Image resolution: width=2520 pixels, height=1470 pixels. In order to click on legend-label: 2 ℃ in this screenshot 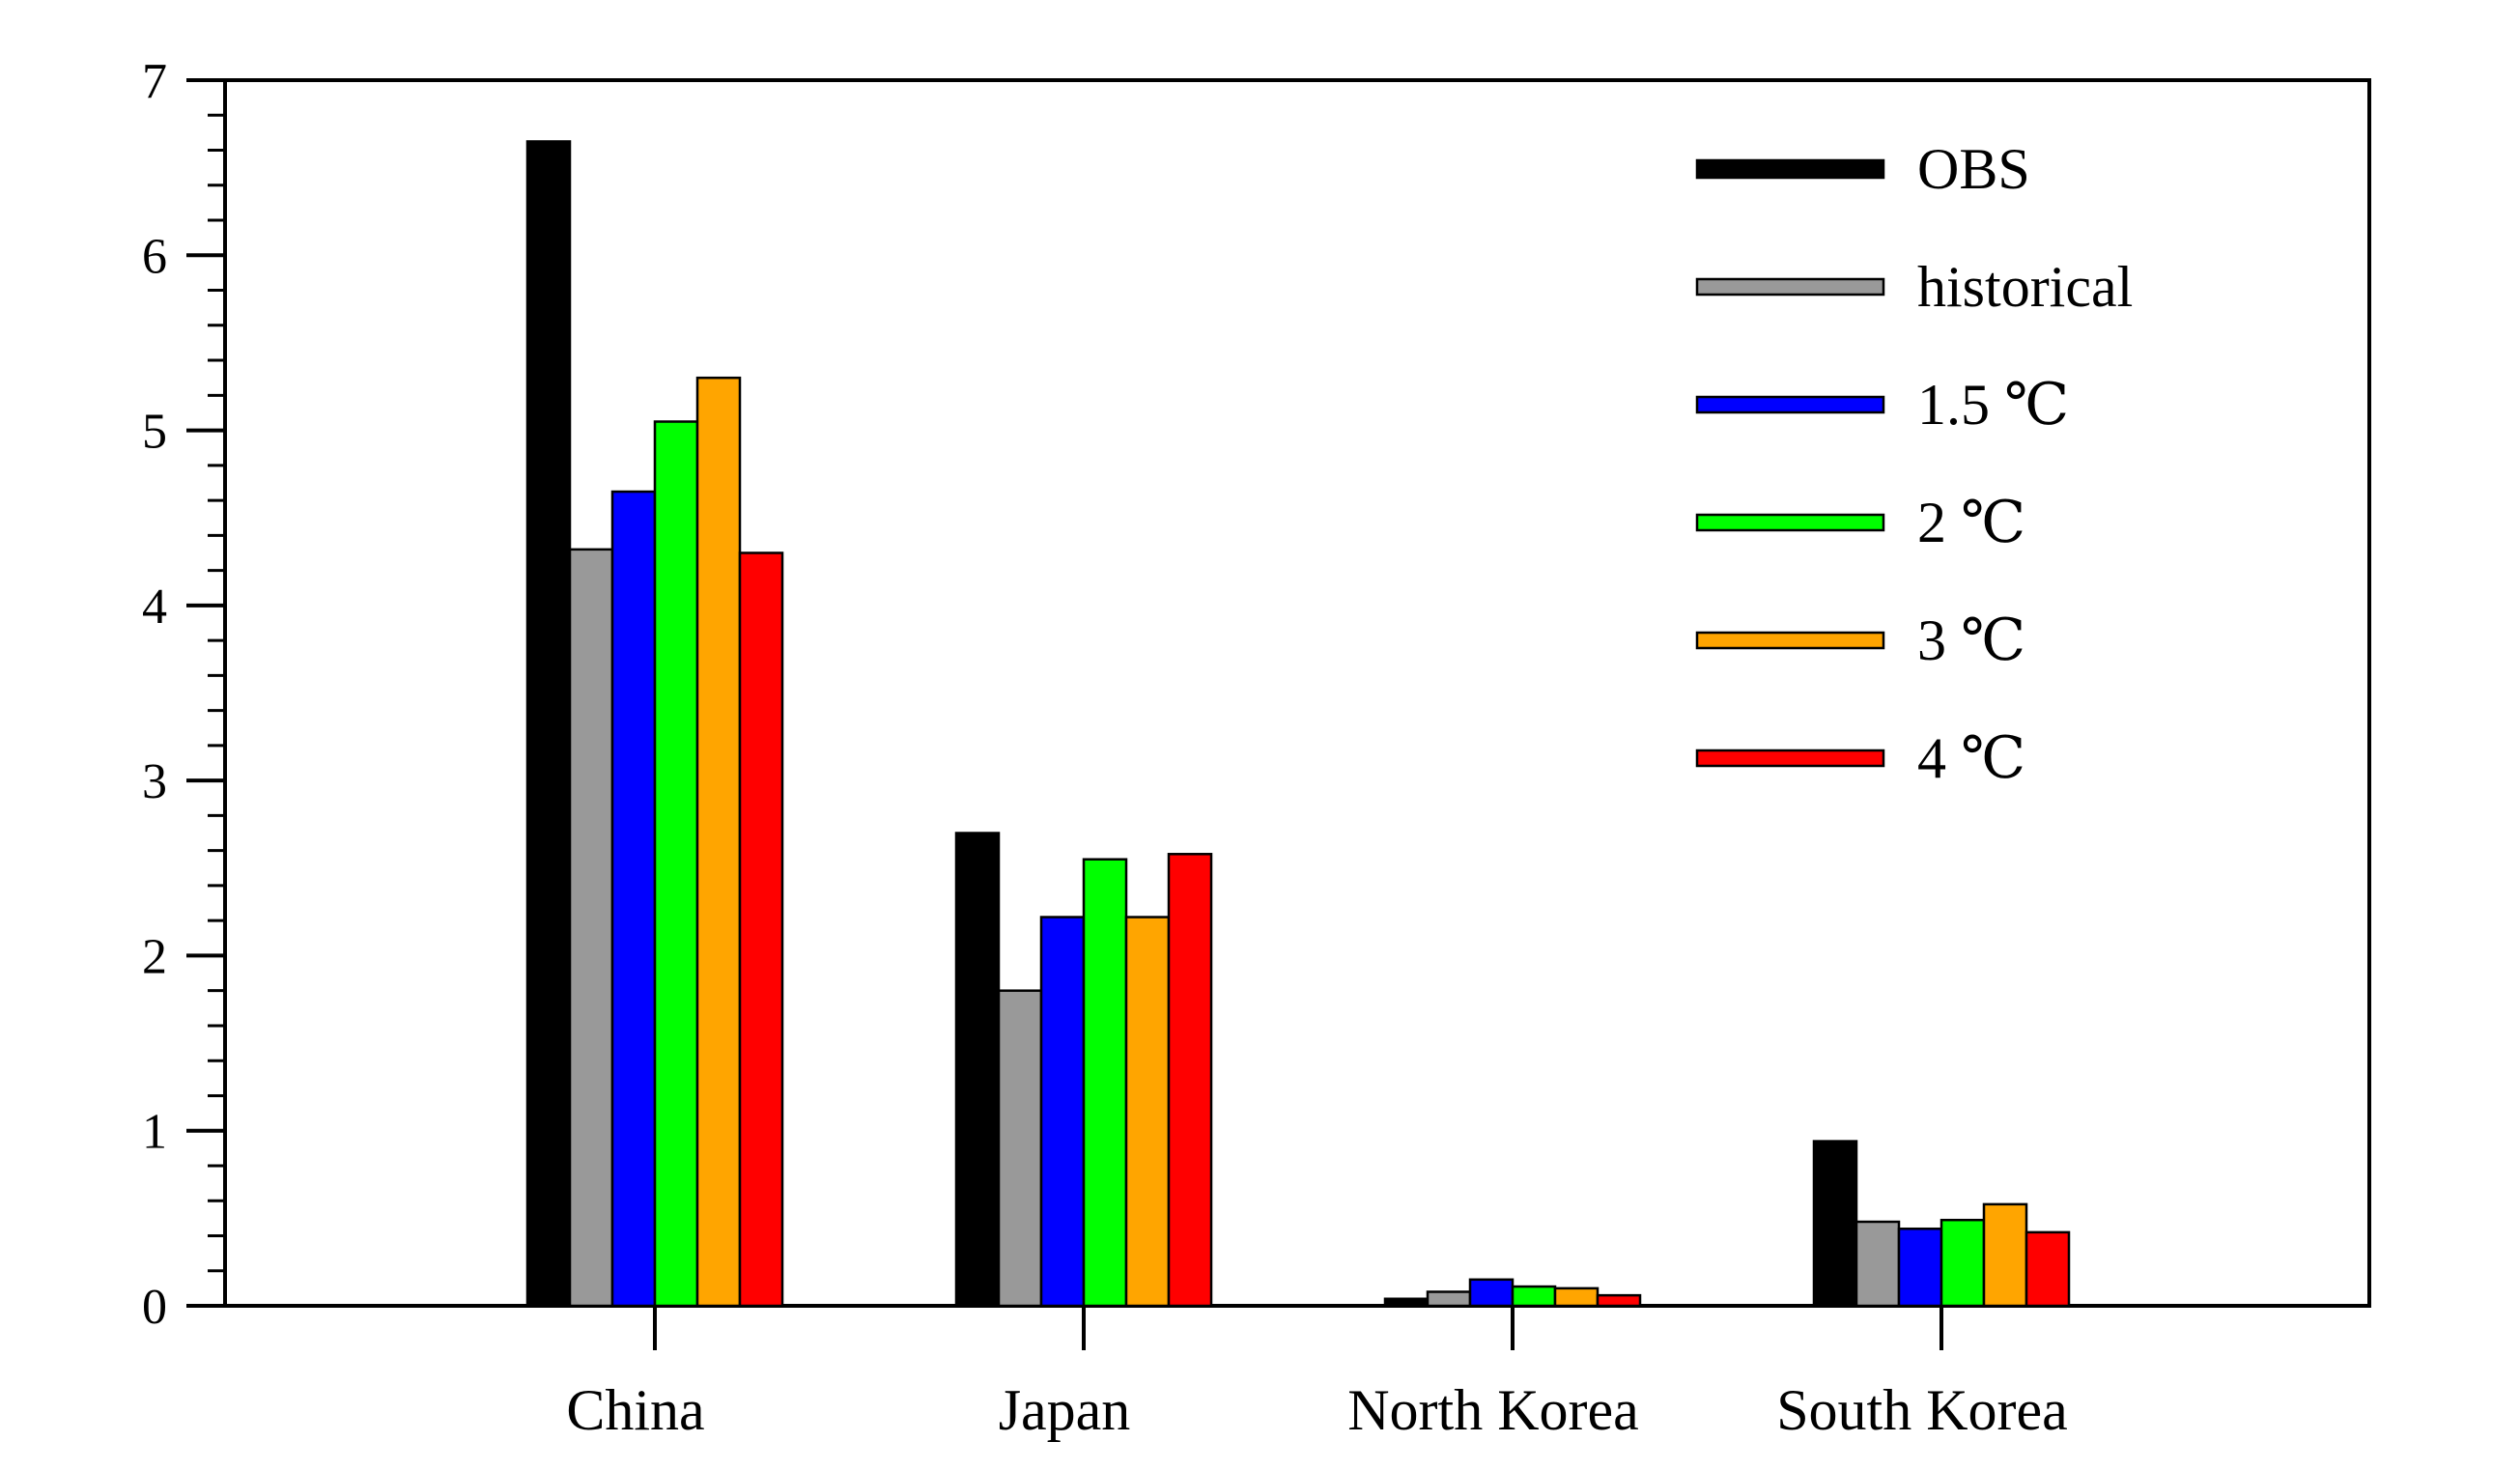, I will do `click(1971, 522)`.